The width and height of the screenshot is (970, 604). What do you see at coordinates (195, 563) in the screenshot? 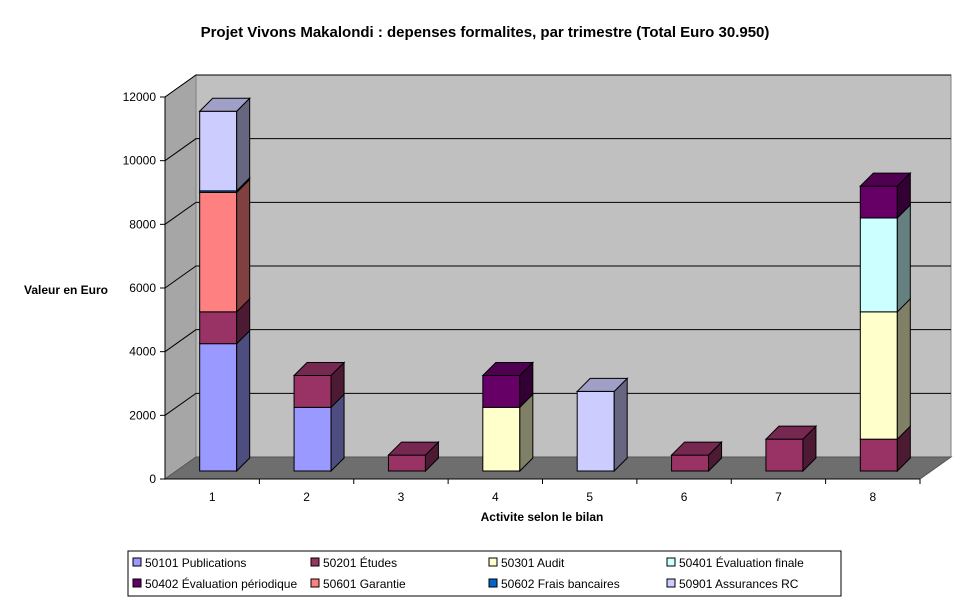
I see `legend-label: 50101 Publications` at bounding box center [195, 563].